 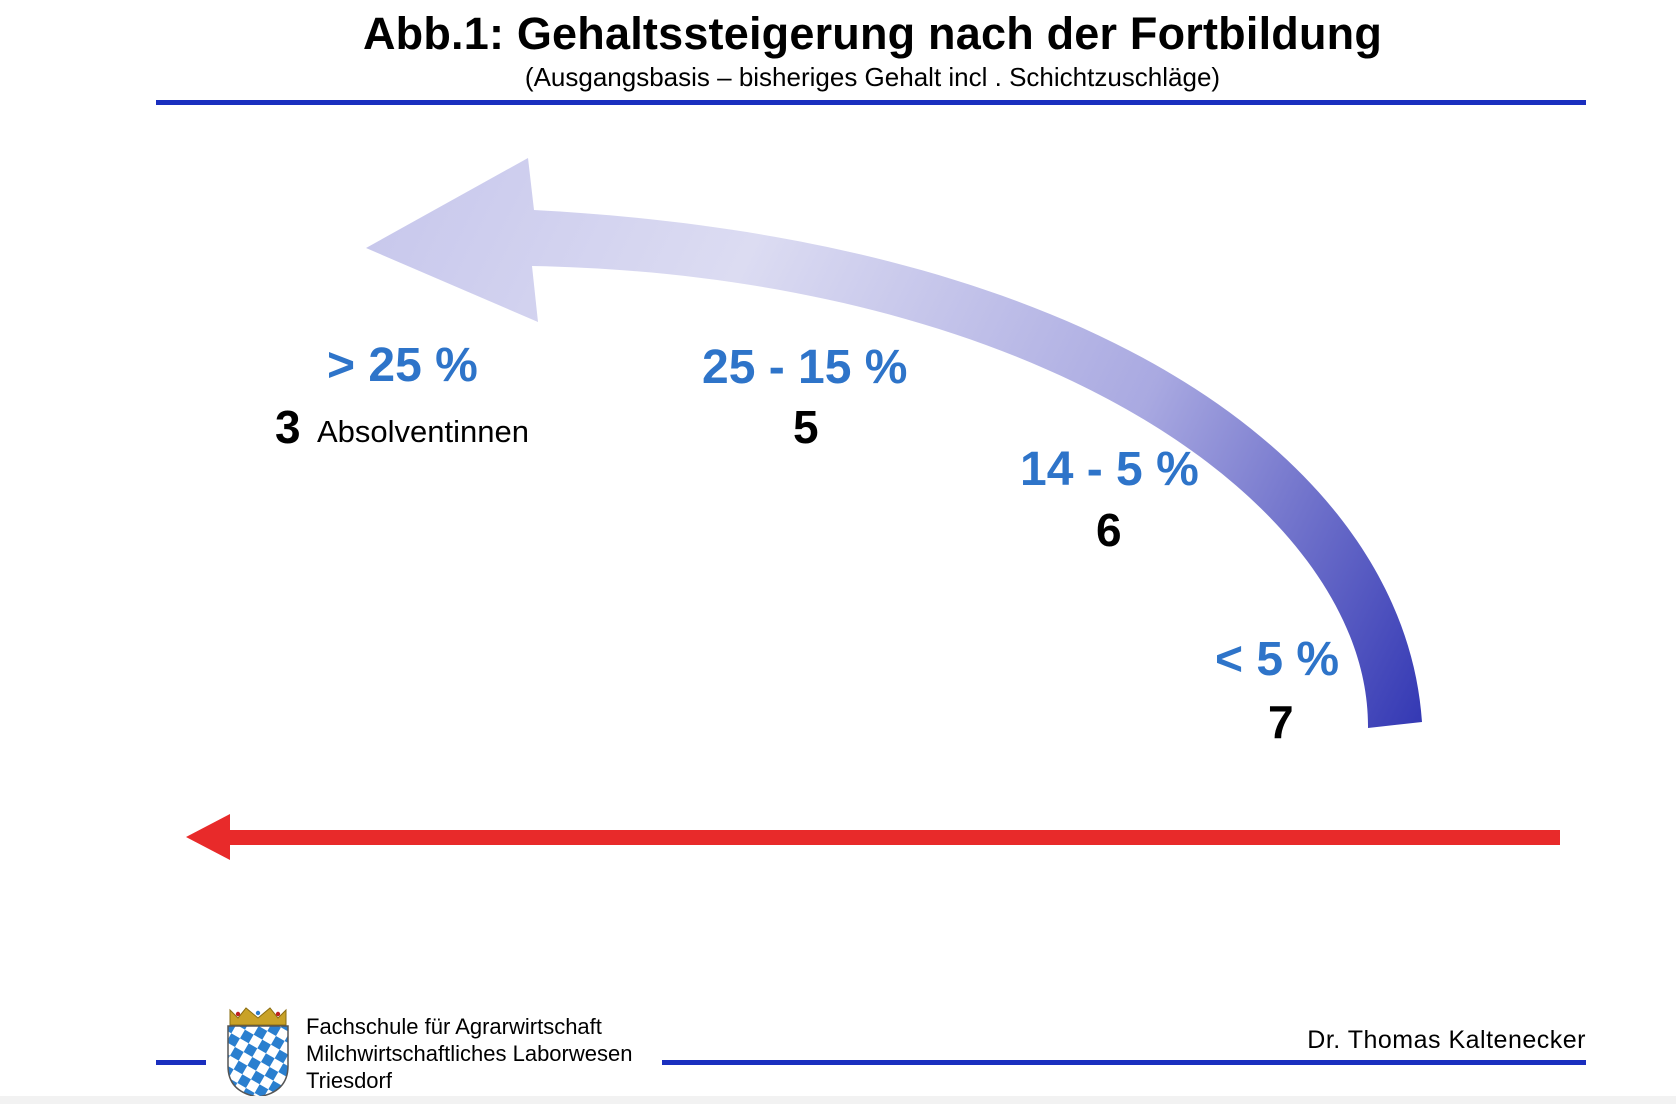 I want to click on institution-line-3: Triesdorf, so click(x=349, y=1080).